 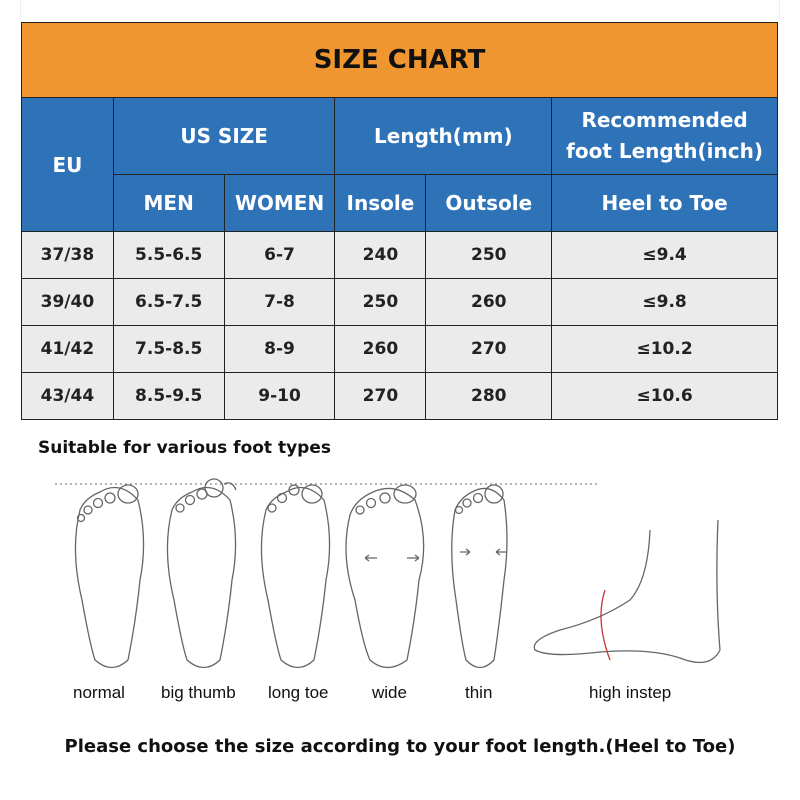 I want to click on cell-women: 9-10, so click(x=279, y=396).